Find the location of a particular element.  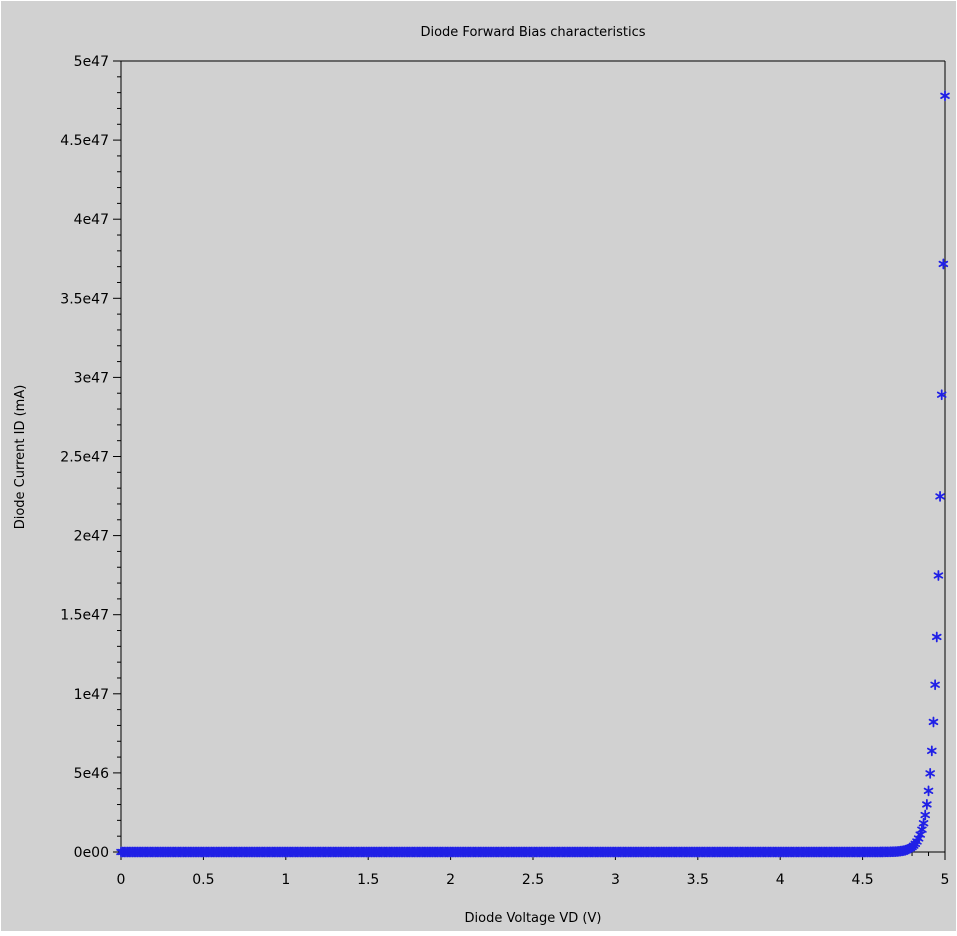

y-tick-label: 3.5e47 is located at coordinates (84, 299).